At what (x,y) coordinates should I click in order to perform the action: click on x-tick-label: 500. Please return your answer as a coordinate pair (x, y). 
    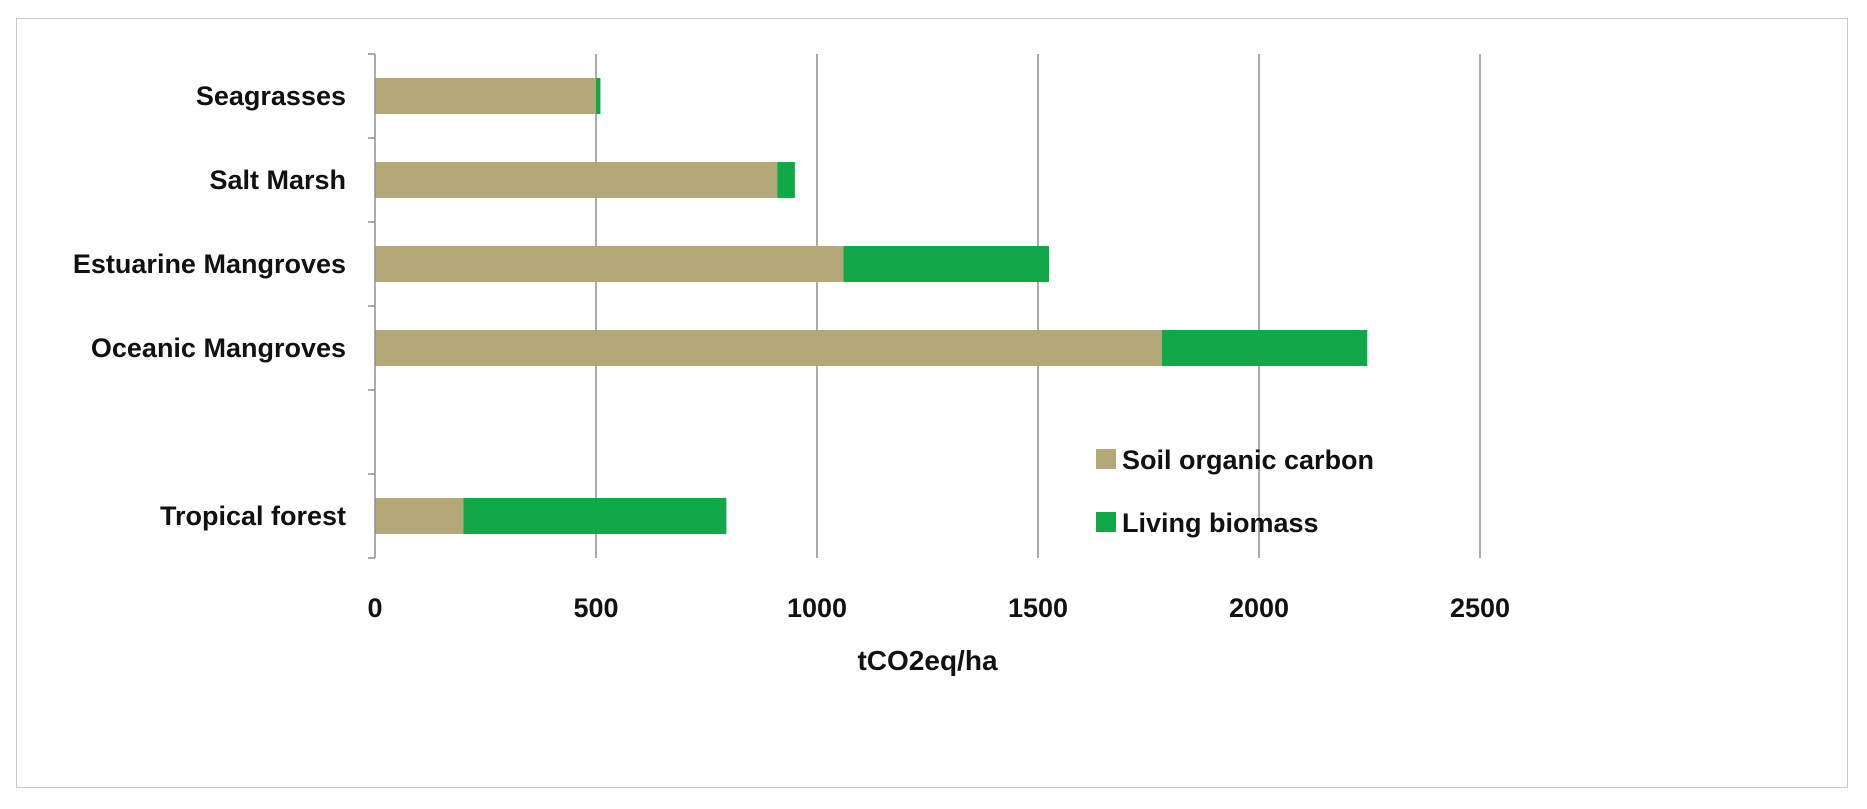
    Looking at the image, I should click on (595, 608).